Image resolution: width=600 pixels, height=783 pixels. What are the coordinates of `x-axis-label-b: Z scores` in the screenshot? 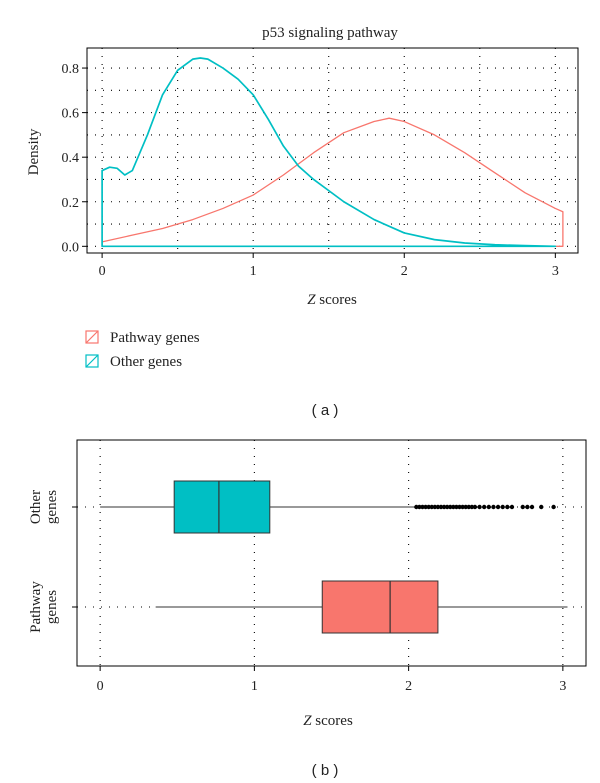 It's located at (328, 721).